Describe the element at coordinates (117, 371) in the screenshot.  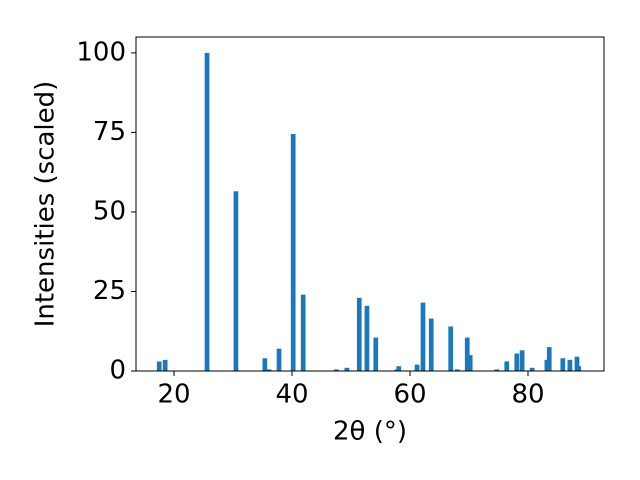
I see `y-tick-label: 0` at that location.